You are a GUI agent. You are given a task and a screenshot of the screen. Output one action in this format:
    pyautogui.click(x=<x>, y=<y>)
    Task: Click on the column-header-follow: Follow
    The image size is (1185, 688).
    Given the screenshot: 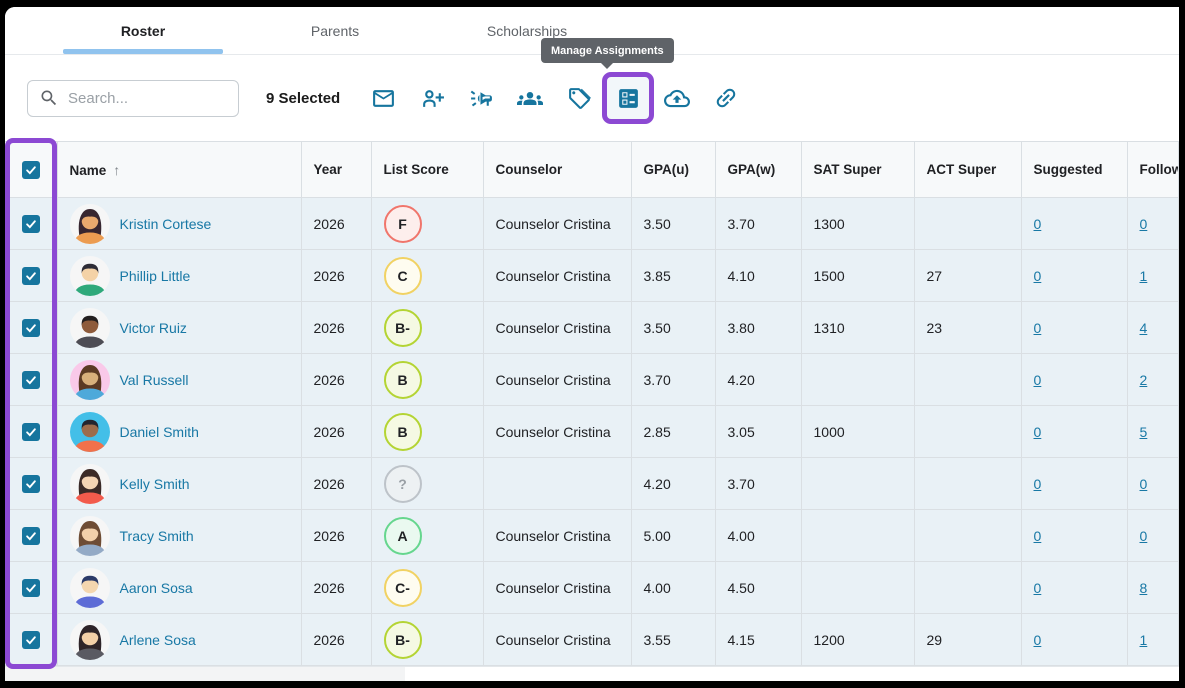 What is the action you would take?
    pyautogui.click(x=1153, y=169)
    